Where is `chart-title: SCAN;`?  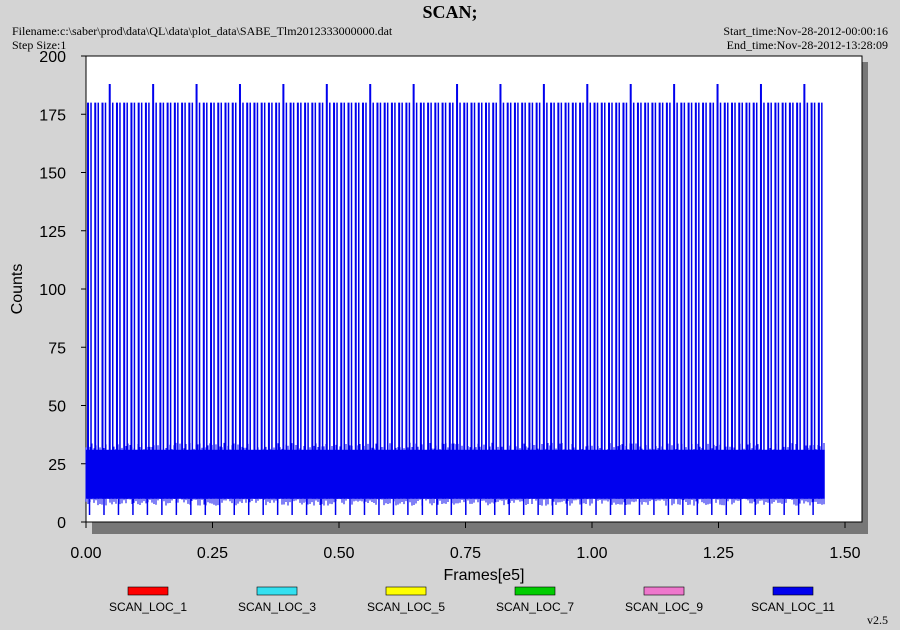
chart-title: SCAN; is located at coordinates (450, 12).